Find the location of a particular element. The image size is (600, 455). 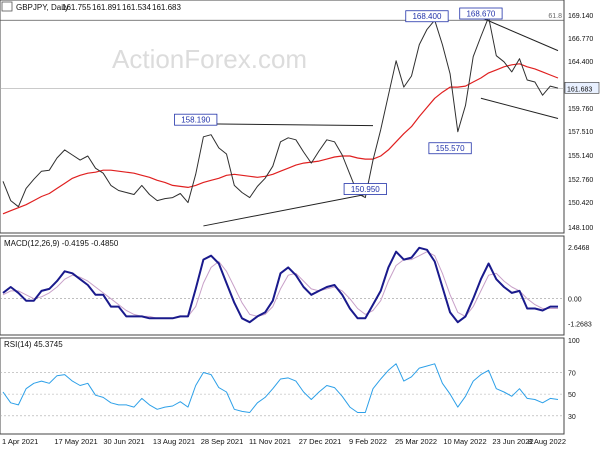

price-ytick: 155.140 is located at coordinates (580, 156).